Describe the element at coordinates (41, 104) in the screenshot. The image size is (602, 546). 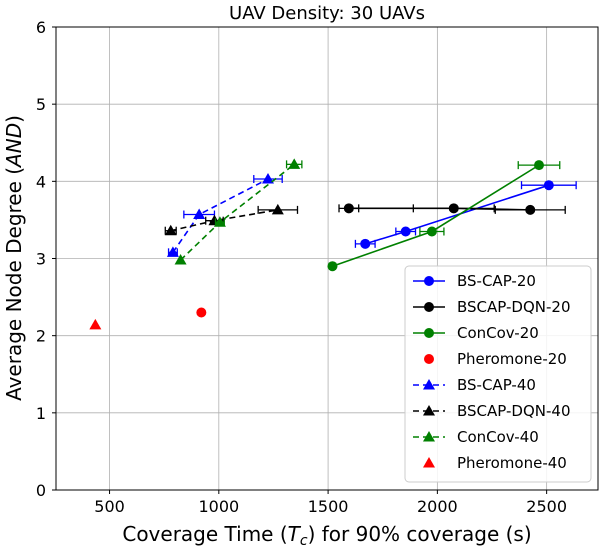
I see `y-tick-label: 5` at that location.